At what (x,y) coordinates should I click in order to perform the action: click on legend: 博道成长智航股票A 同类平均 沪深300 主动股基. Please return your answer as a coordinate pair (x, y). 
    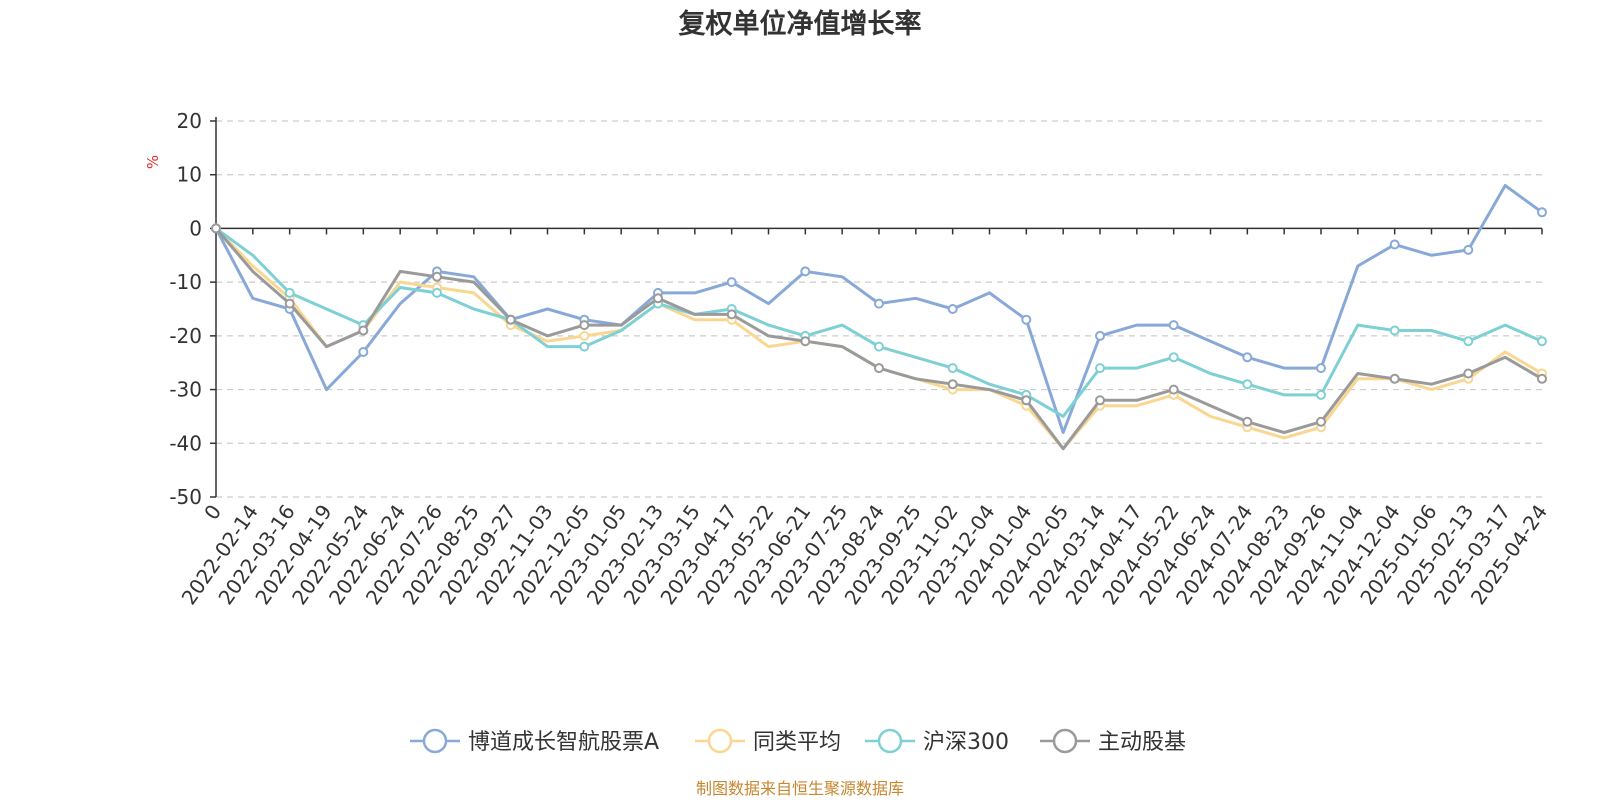
    Looking at the image, I should click on (798, 741).